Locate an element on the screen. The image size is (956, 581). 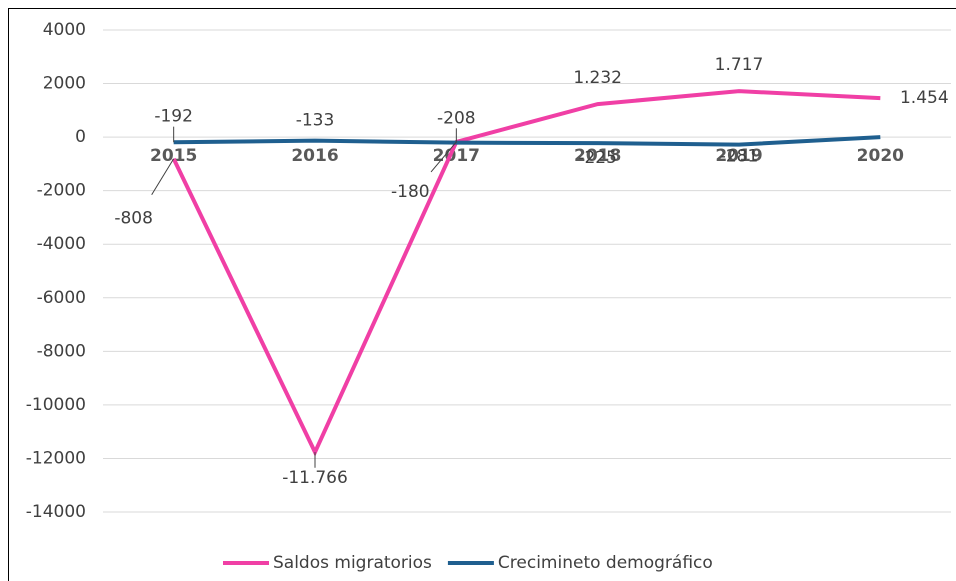
y-tick-label: -12000 is located at coordinates (56, 458).